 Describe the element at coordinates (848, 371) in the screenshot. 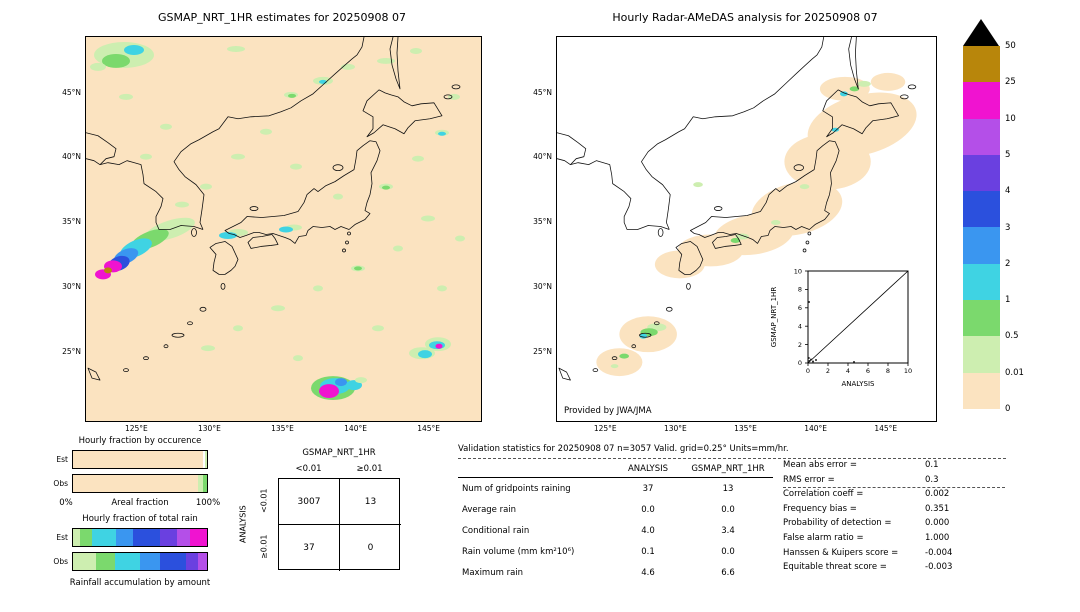

I see `svg-text: 4` at that location.